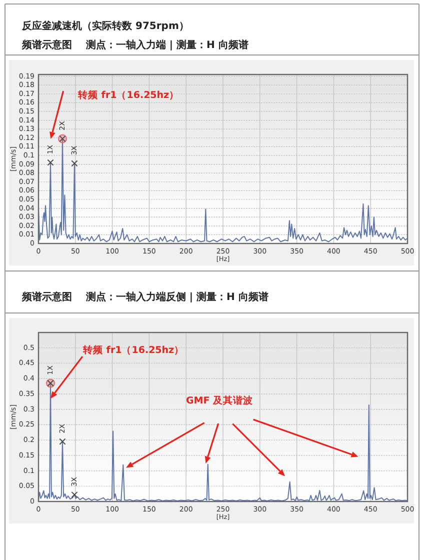  Describe the element at coordinates (105, 26) in the screenshot. I see `chart-title: 反应釜减速机（实际转数 975rpm）` at that location.